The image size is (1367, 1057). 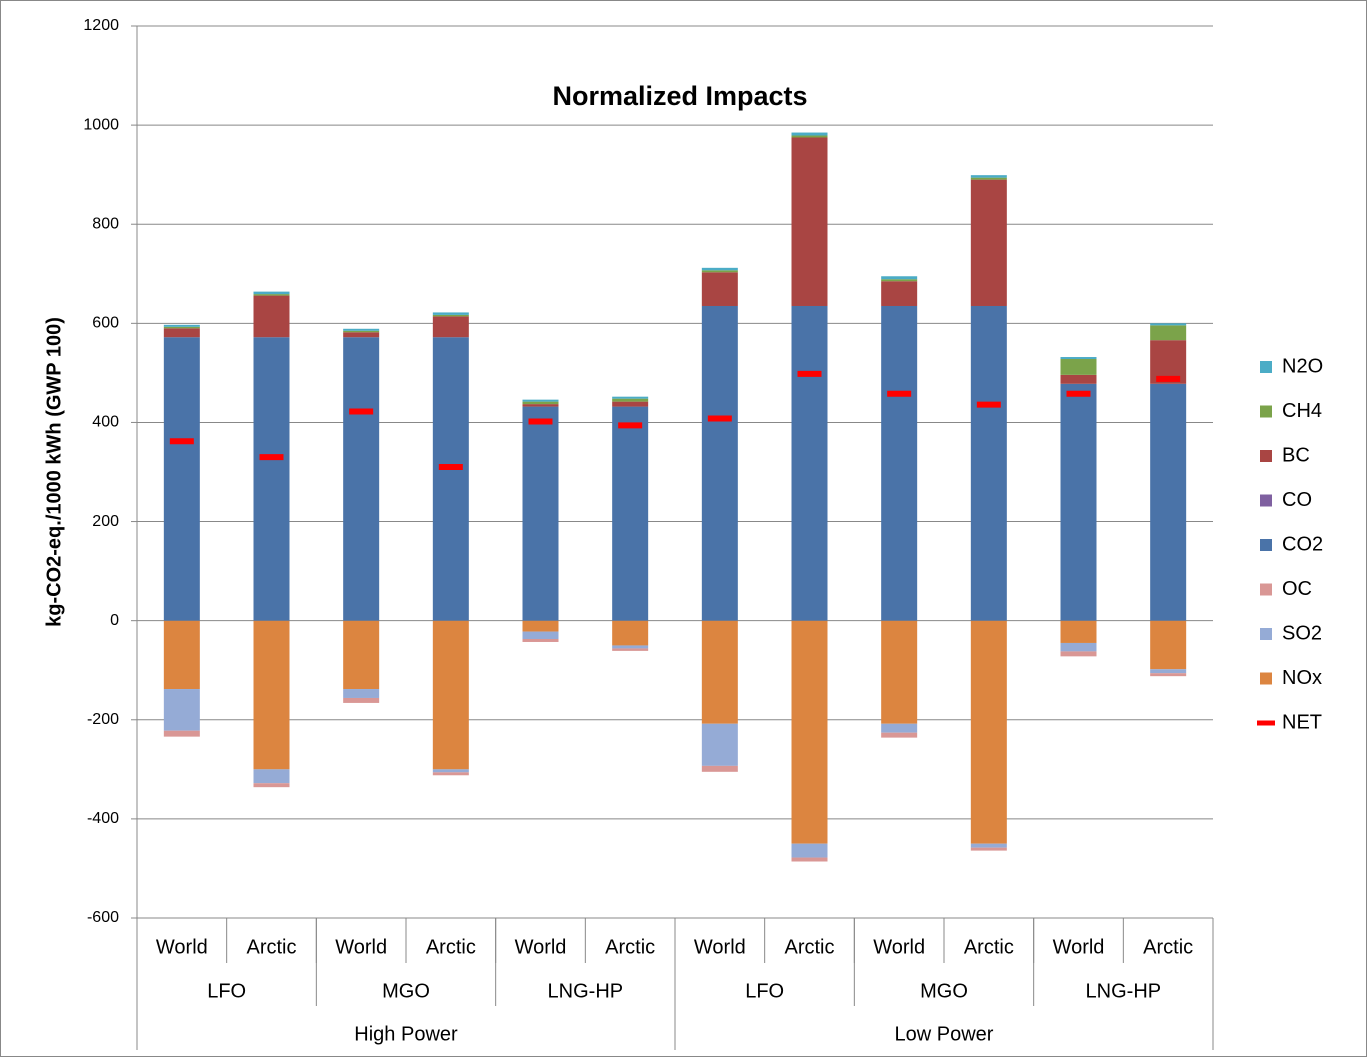 I want to click on legend-label: NOx, so click(x=1302, y=678).